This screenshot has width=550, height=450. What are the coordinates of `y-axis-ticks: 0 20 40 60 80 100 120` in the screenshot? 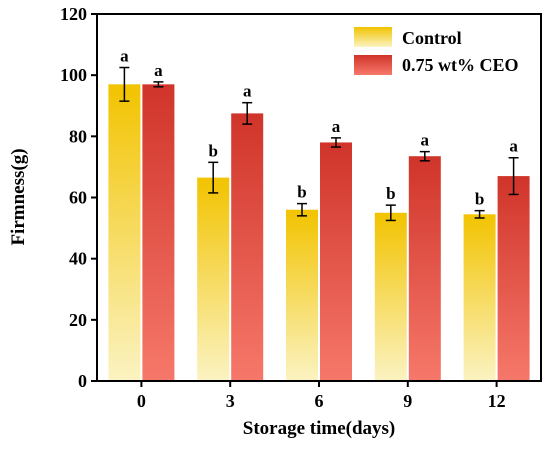 It's located at (78, 197).